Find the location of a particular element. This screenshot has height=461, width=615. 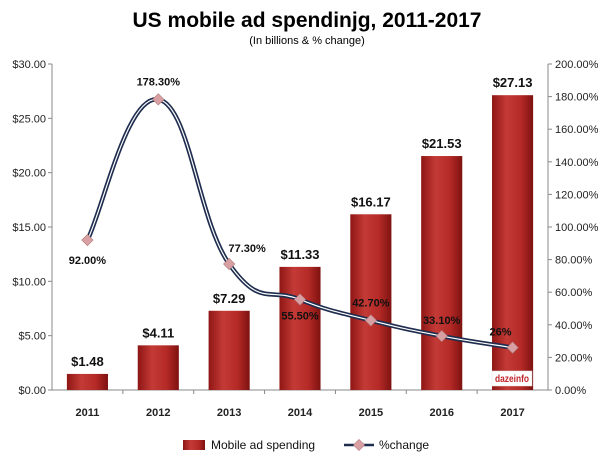

percent-value-label: 42.70% is located at coordinates (371, 303).